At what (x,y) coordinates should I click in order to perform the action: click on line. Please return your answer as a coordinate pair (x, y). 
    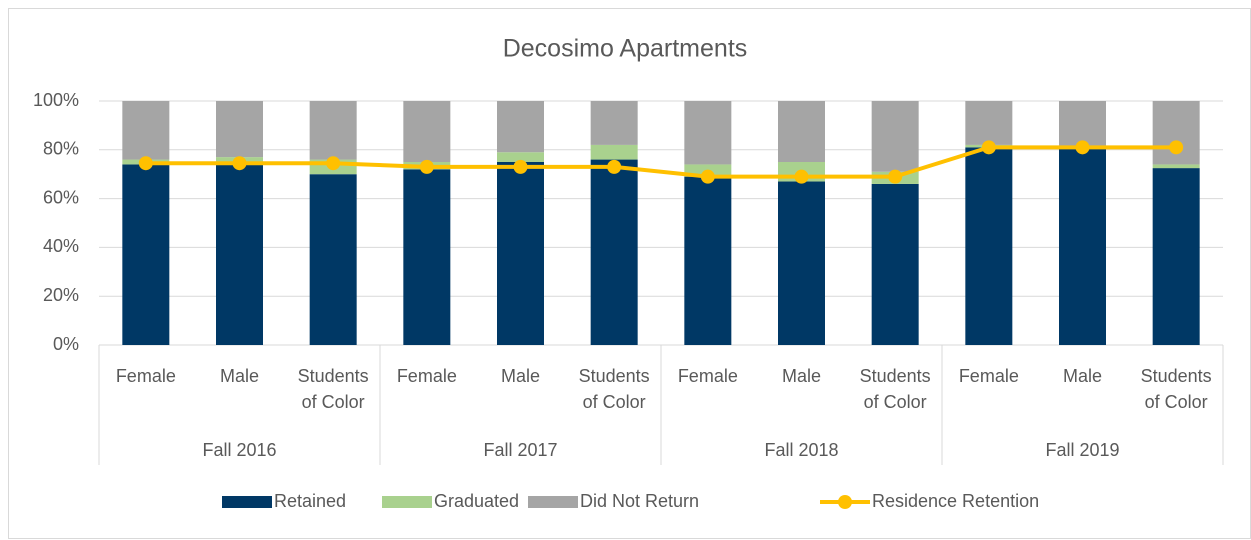
    Looking at the image, I should click on (661, 162).